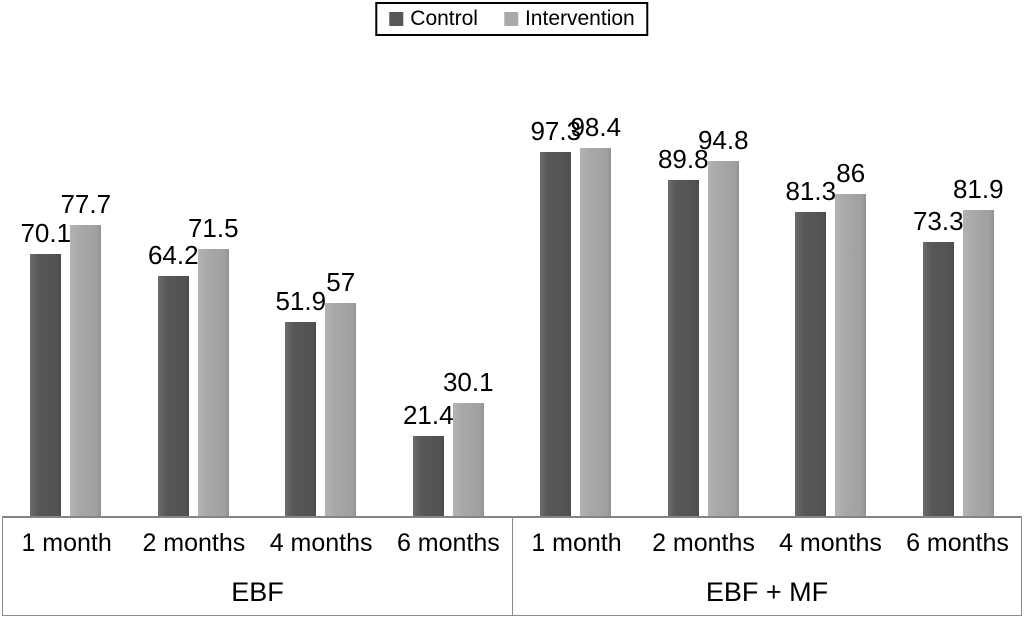 This screenshot has width=1024, height=617. What do you see at coordinates (555, 316) in the screenshot?
I see `control-bar: 97.3` at bounding box center [555, 316].